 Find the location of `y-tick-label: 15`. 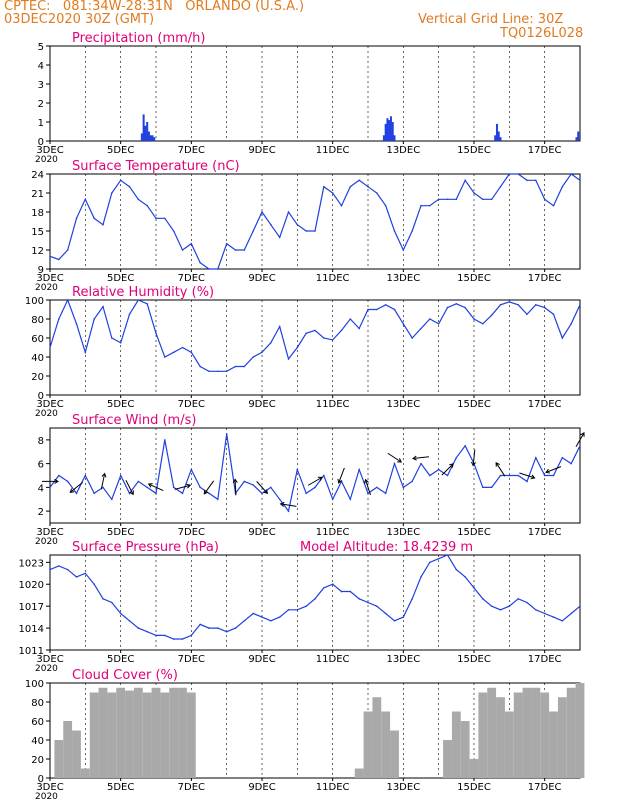

y-tick-label: 15 is located at coordinates (37, 232).